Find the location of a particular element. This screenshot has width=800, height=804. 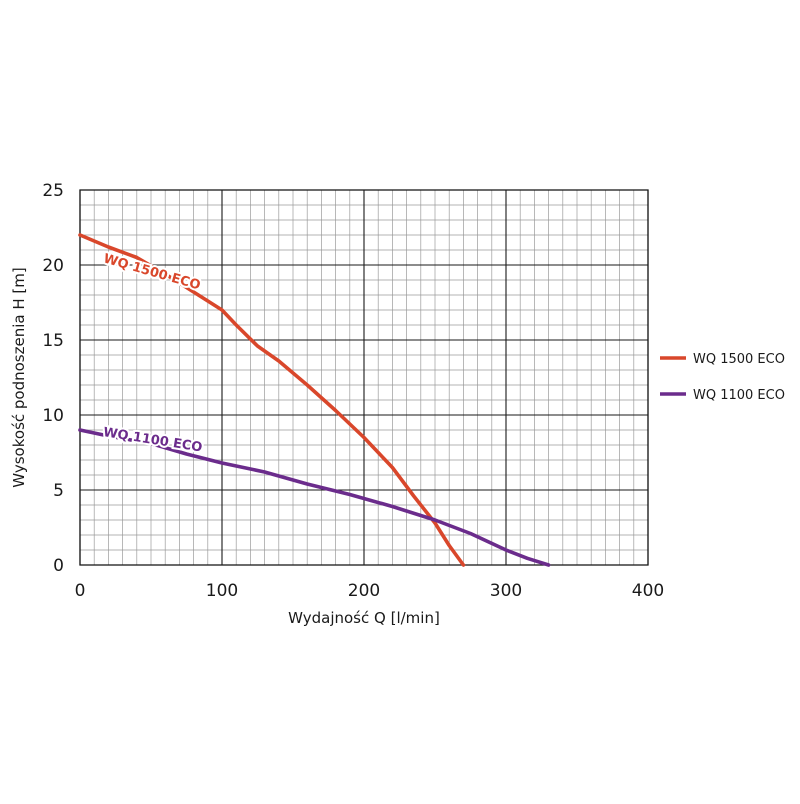

x-tick-label: 0 is located at coordinates (80, 591).